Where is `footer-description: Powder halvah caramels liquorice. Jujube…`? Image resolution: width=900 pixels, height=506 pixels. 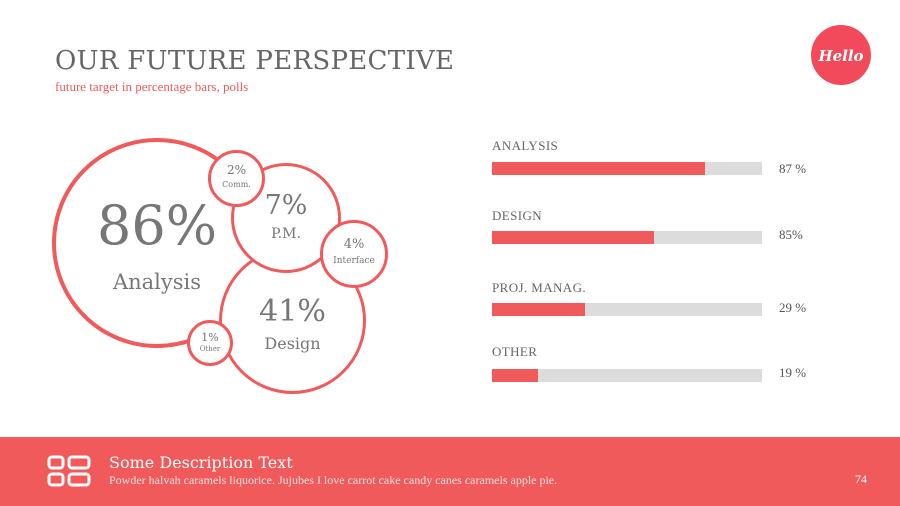
footer-description: Powder halvah caramels liquorice. Jujube… is located at coordinates (333, 480).